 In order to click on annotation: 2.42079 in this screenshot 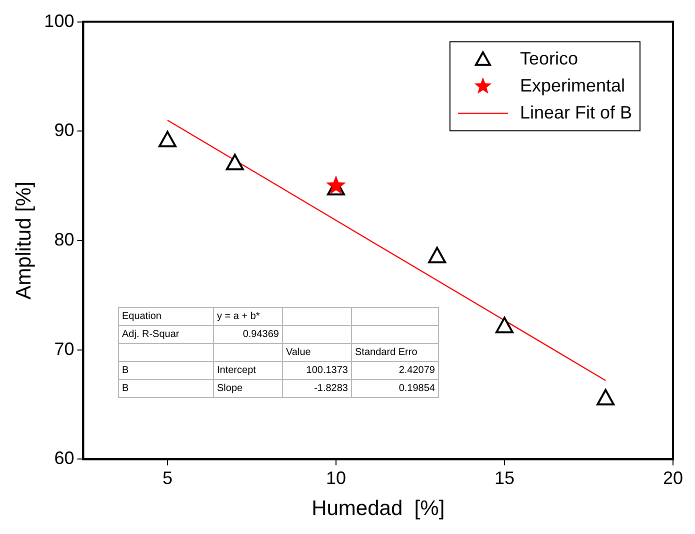, I will do `click(395, 371)`.